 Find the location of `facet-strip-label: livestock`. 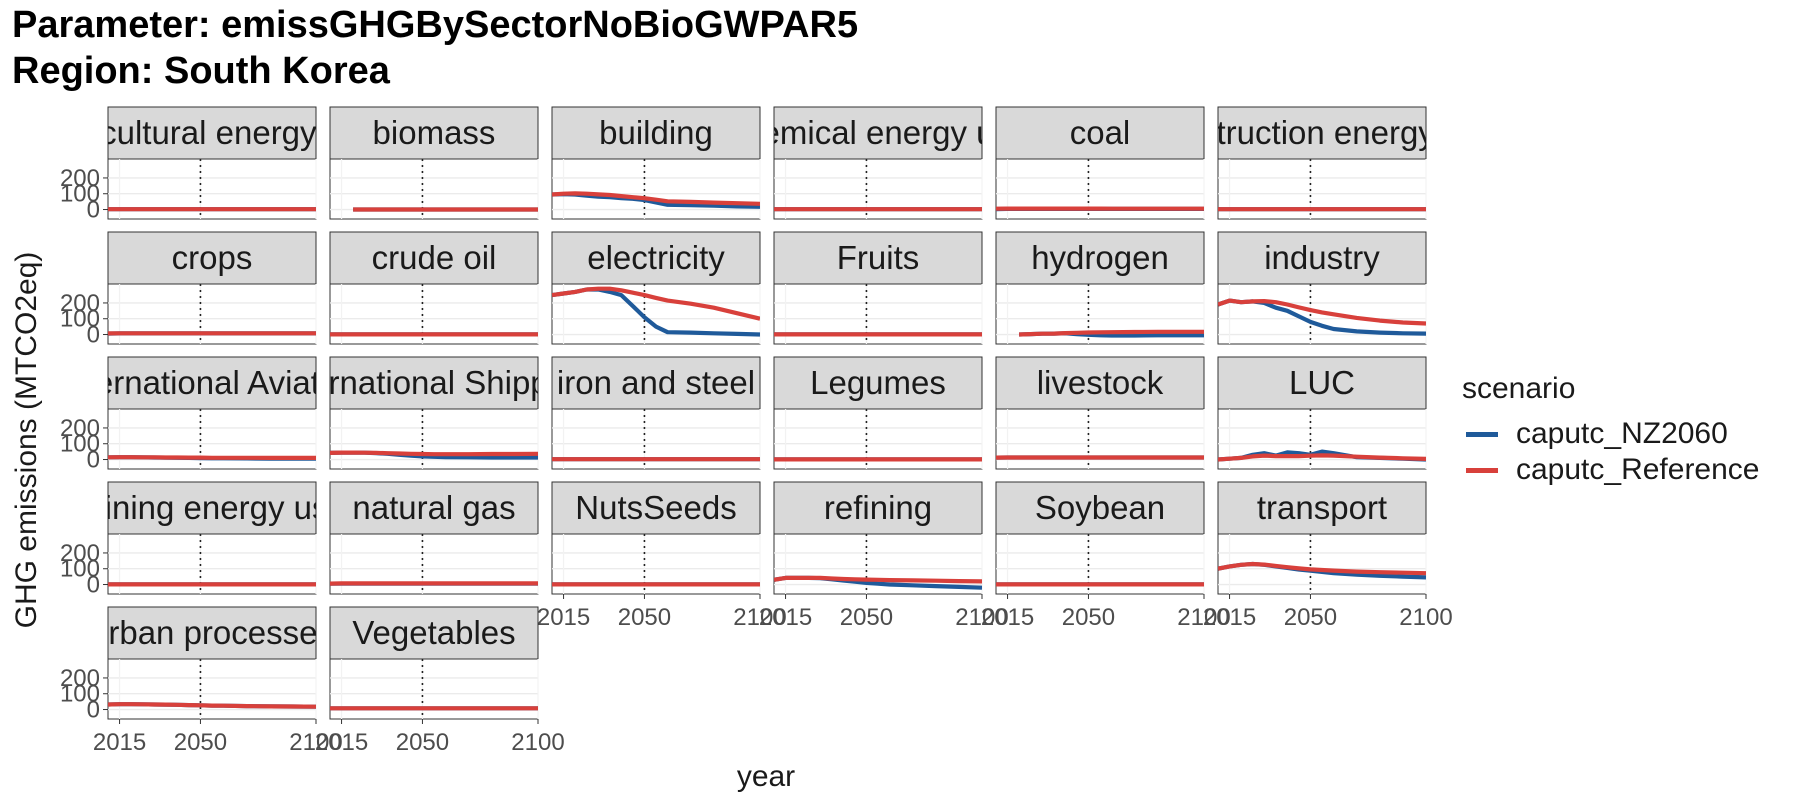

facet-strip-label: livestock is located at coordinates (1100, 382).